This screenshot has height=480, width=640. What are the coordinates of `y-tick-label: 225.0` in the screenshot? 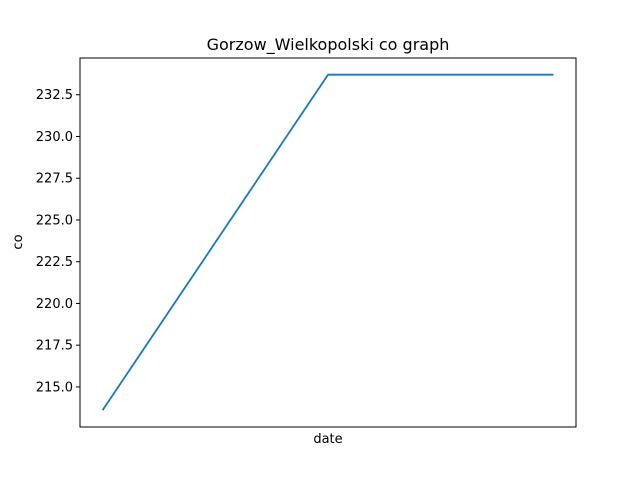 It's located at (54, 220).